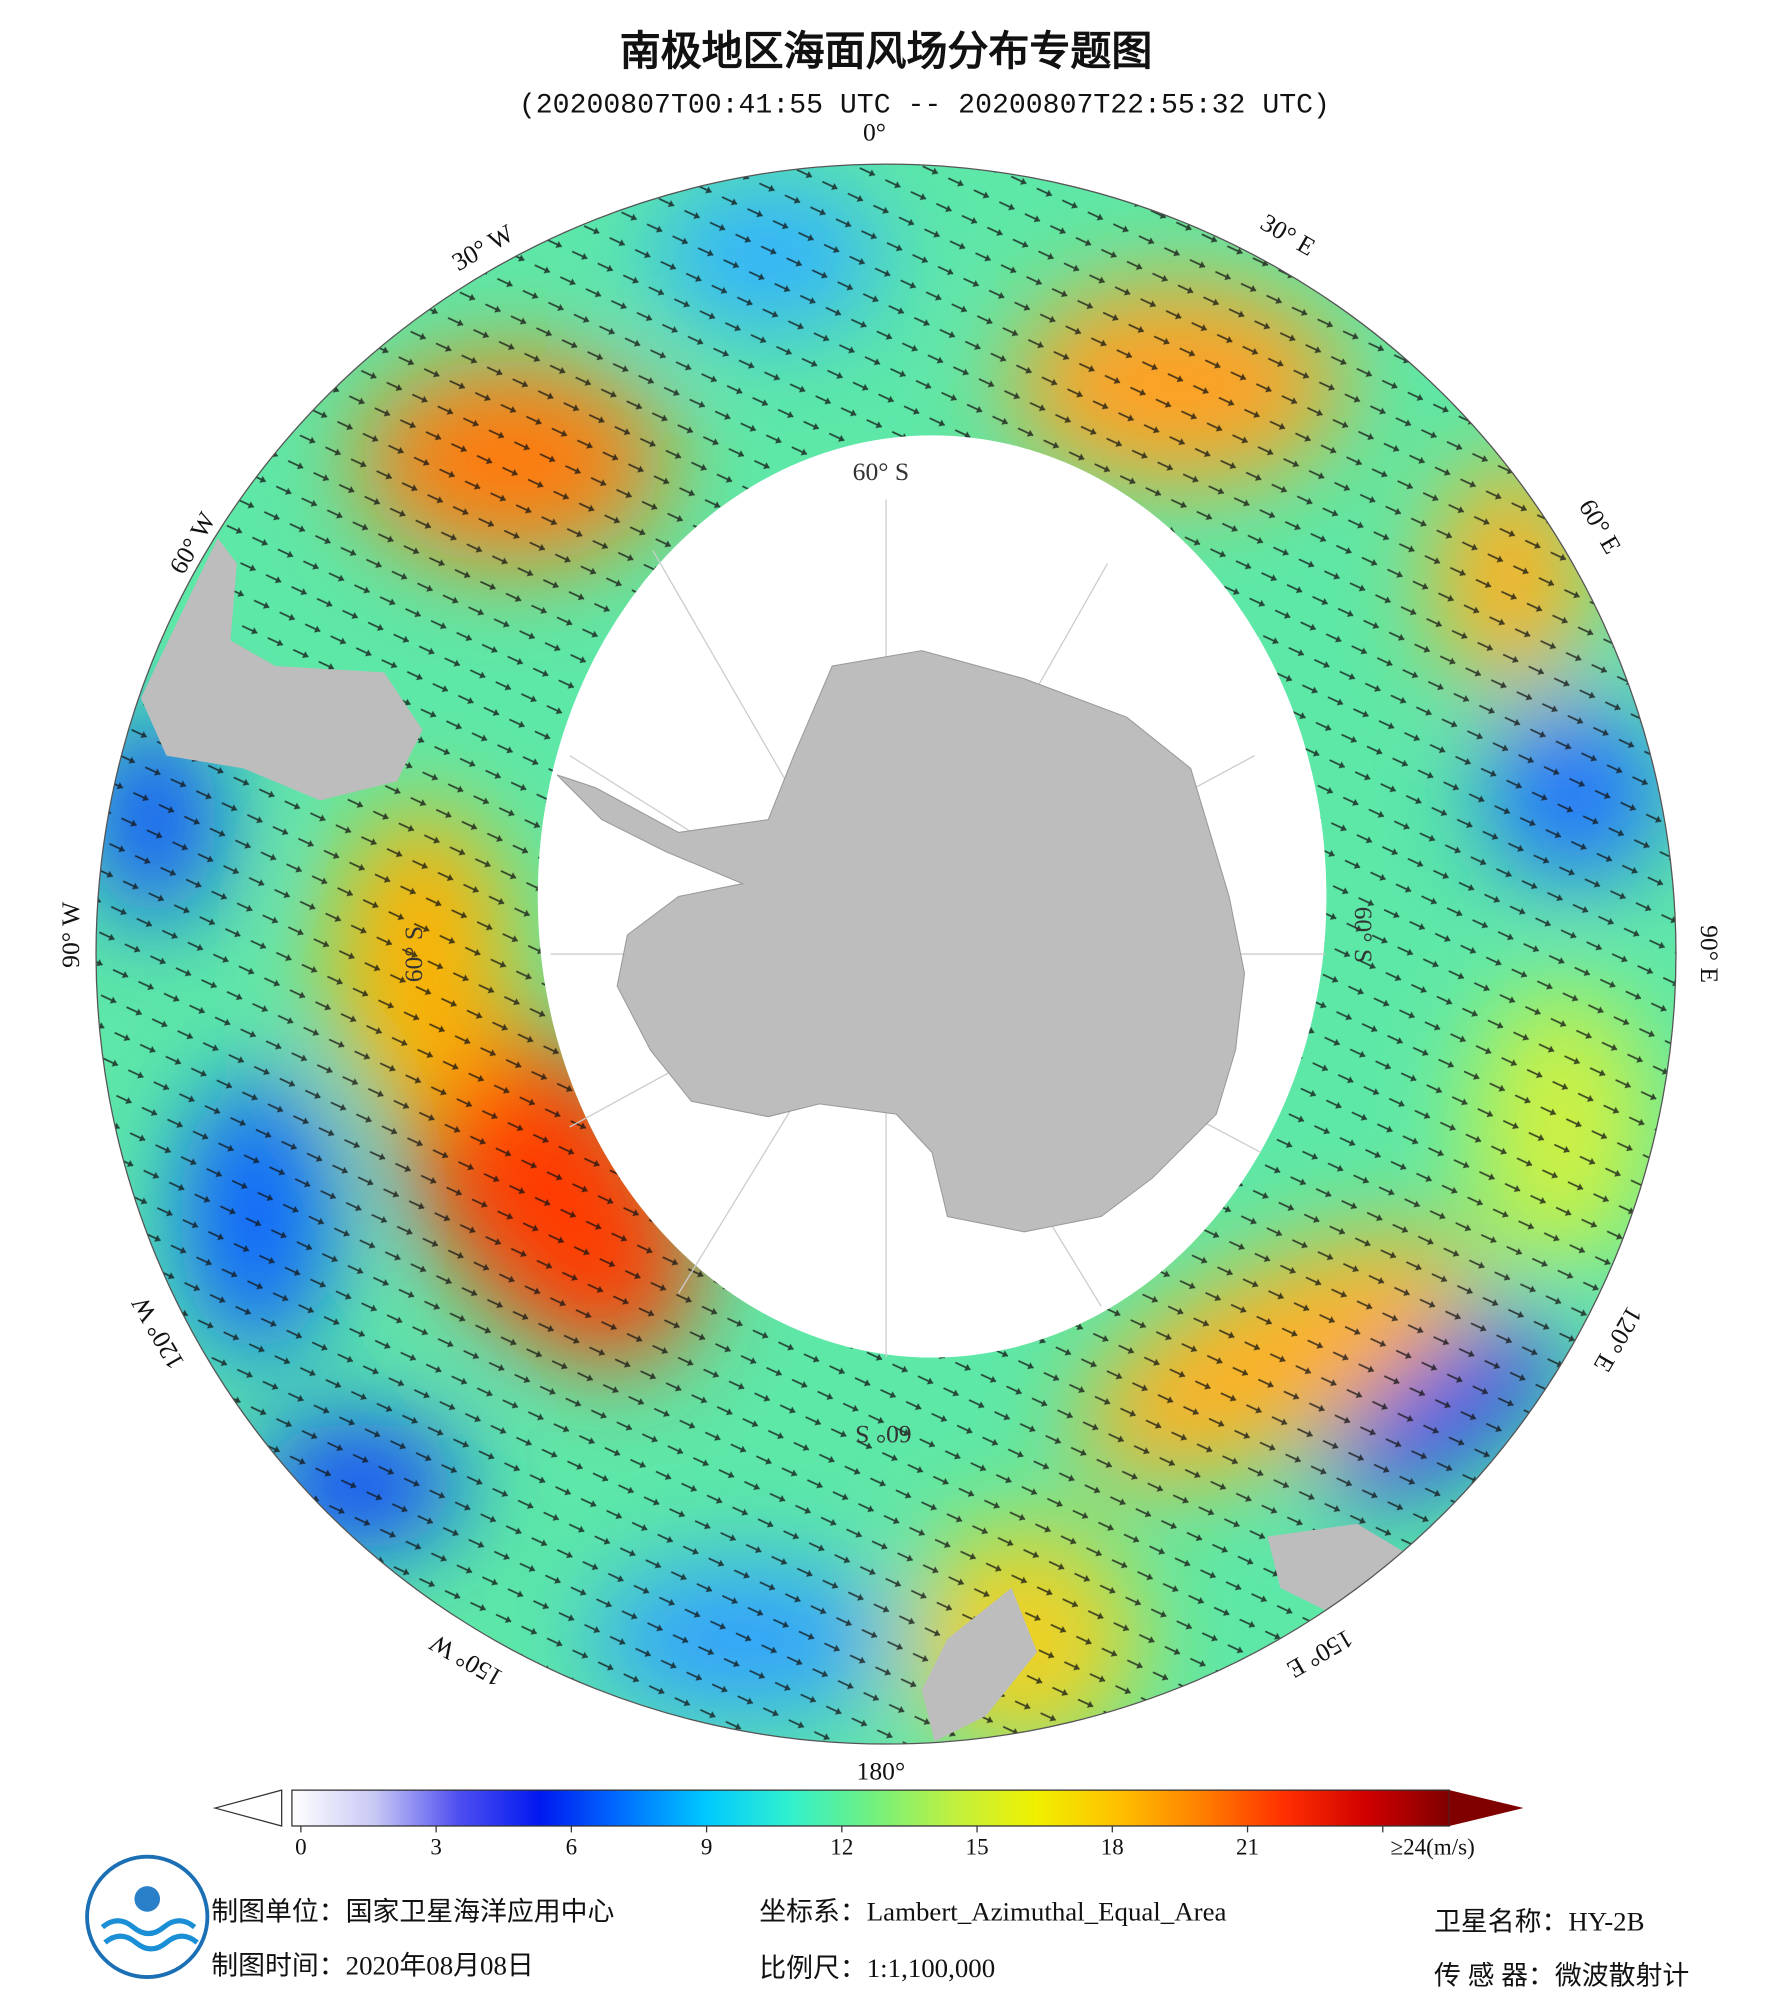 Image resolution: width=1772 pixels, height=2008 pixels. I want to click on footer-sensor: 传 感 器：微波散射计, so click(1561, 1976).